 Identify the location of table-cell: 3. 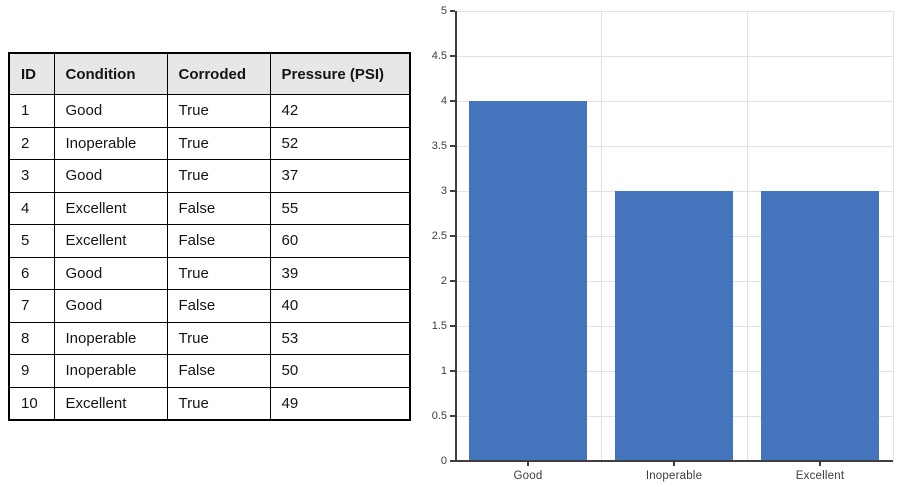
(31, 176).